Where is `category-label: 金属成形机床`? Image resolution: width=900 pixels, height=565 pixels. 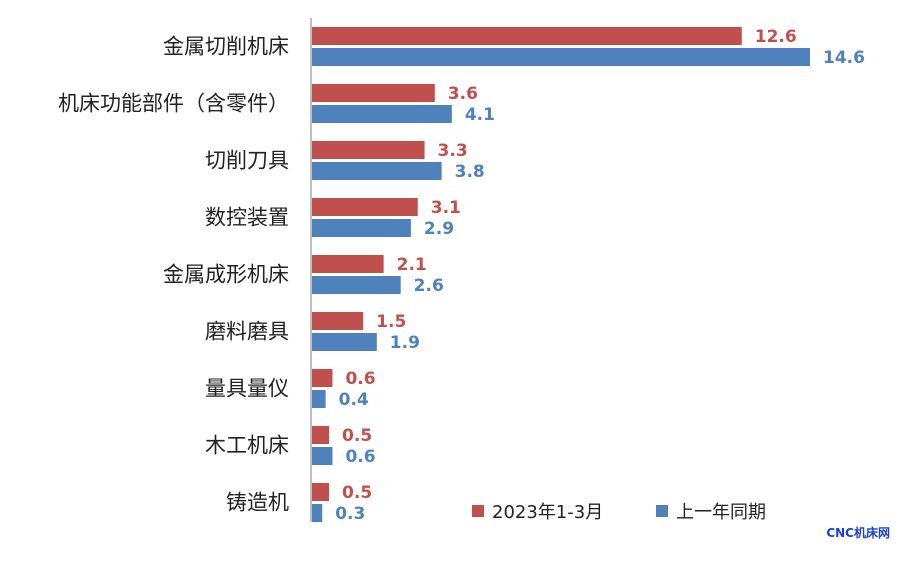 category-label: 金属成形机床 is located at coordinates (226, 275).